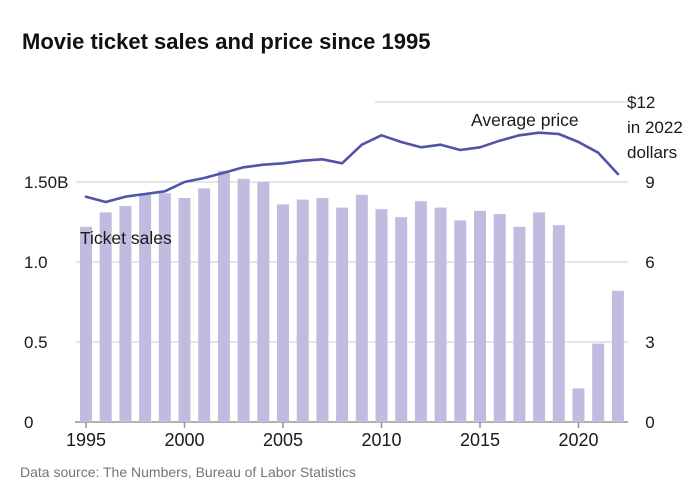 The height and width of the screenshot is (499, 700). Describe the element at coordinates (649, 422) in the screenshot. I see `y-right-tick-label: 0` at that location.